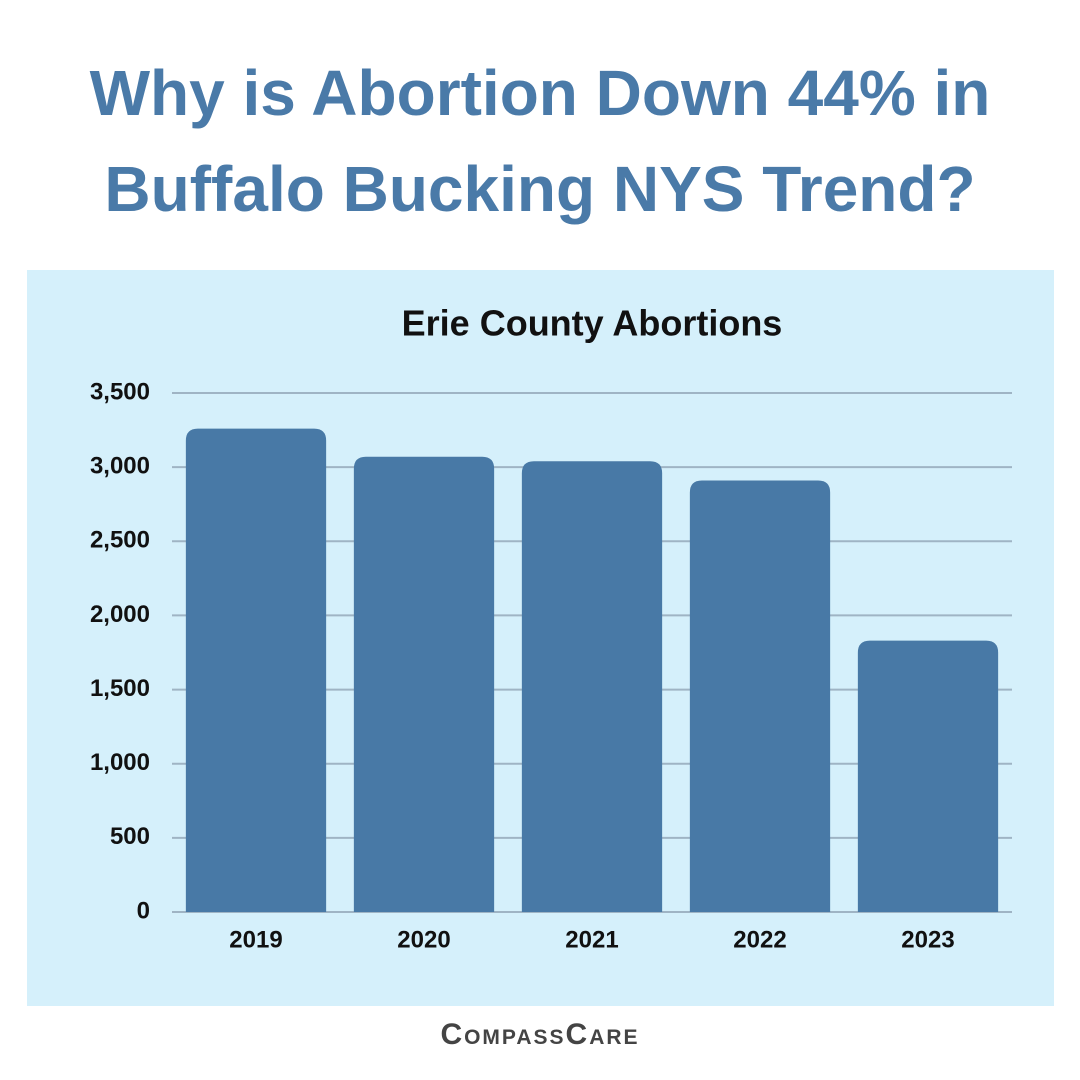 This screenshot has width=1080, height=1080. Describe the element at coordinates (143, 910) in the screenshot. I see `y-tick-label: 0` at that location.